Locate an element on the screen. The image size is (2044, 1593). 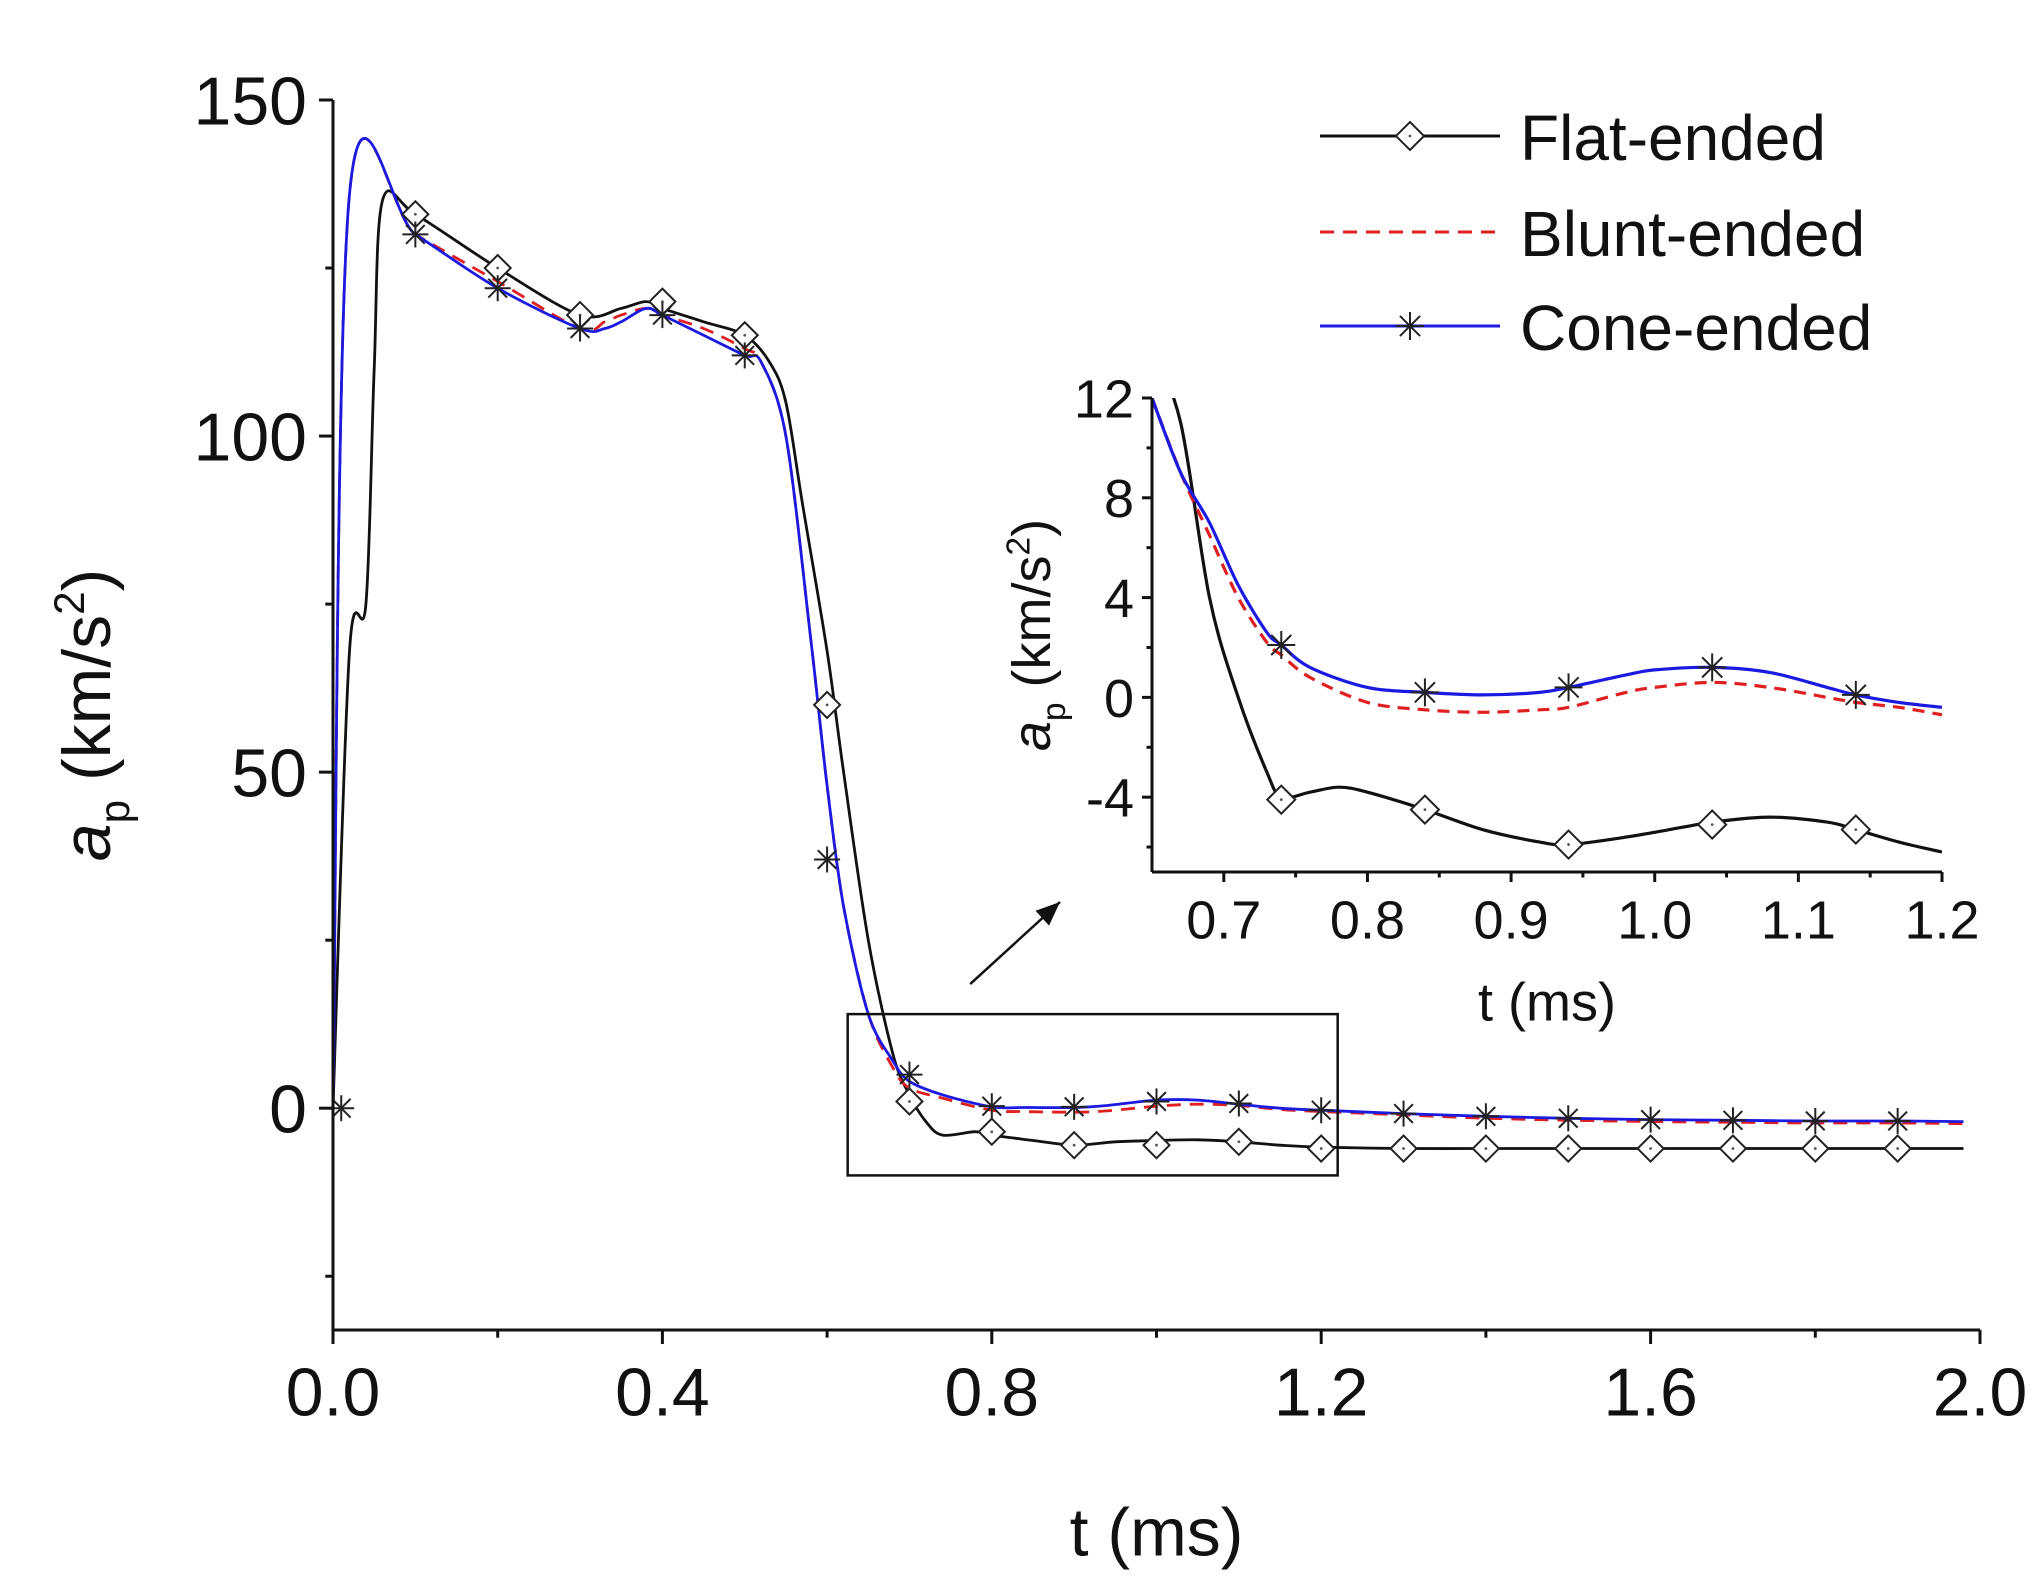
x-tick-label: 0.9 is located at coordinates (1511, 921).